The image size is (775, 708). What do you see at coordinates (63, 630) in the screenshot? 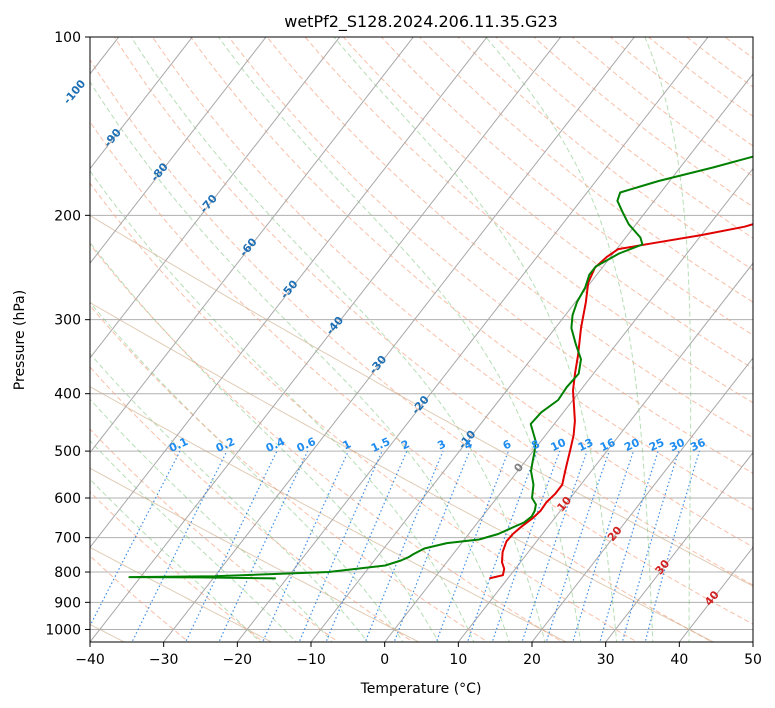
I see `y-tick-label: 1000` at bounding box center [63, 630].